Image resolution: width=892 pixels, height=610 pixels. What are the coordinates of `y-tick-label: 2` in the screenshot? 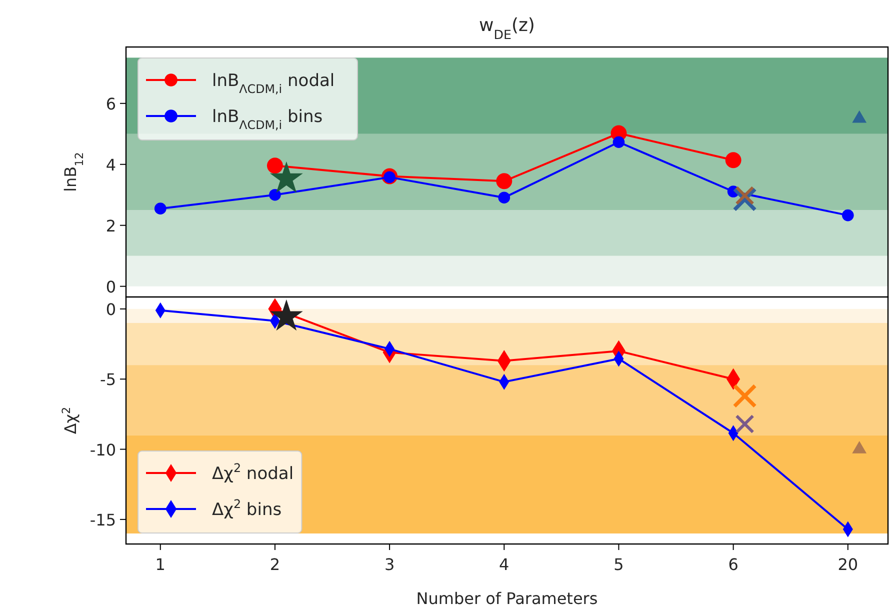 It's located at (111, 226).